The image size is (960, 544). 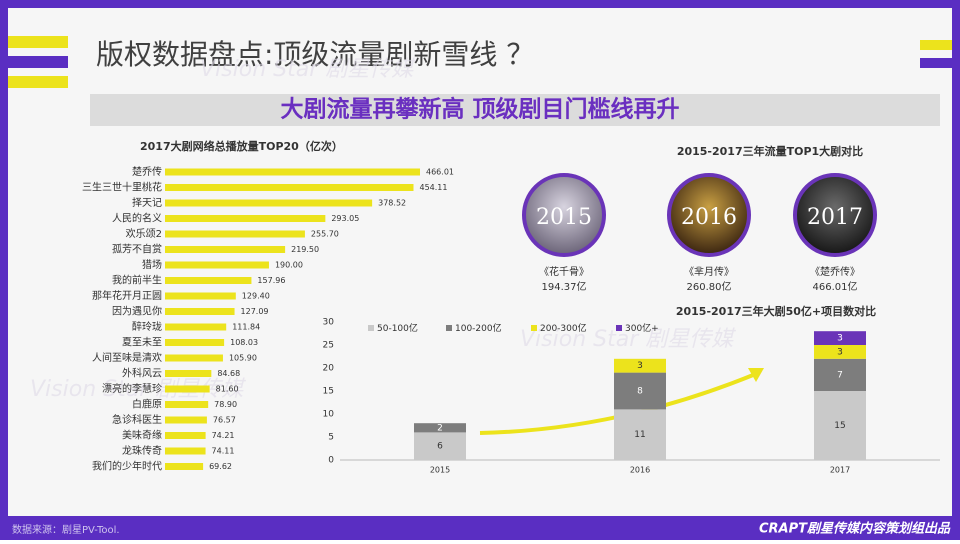 What do you see at coordinates (122, 187) in the screenshot?
I see `category-label: 三生三世十里桃花` at bounding box center [122, 187].